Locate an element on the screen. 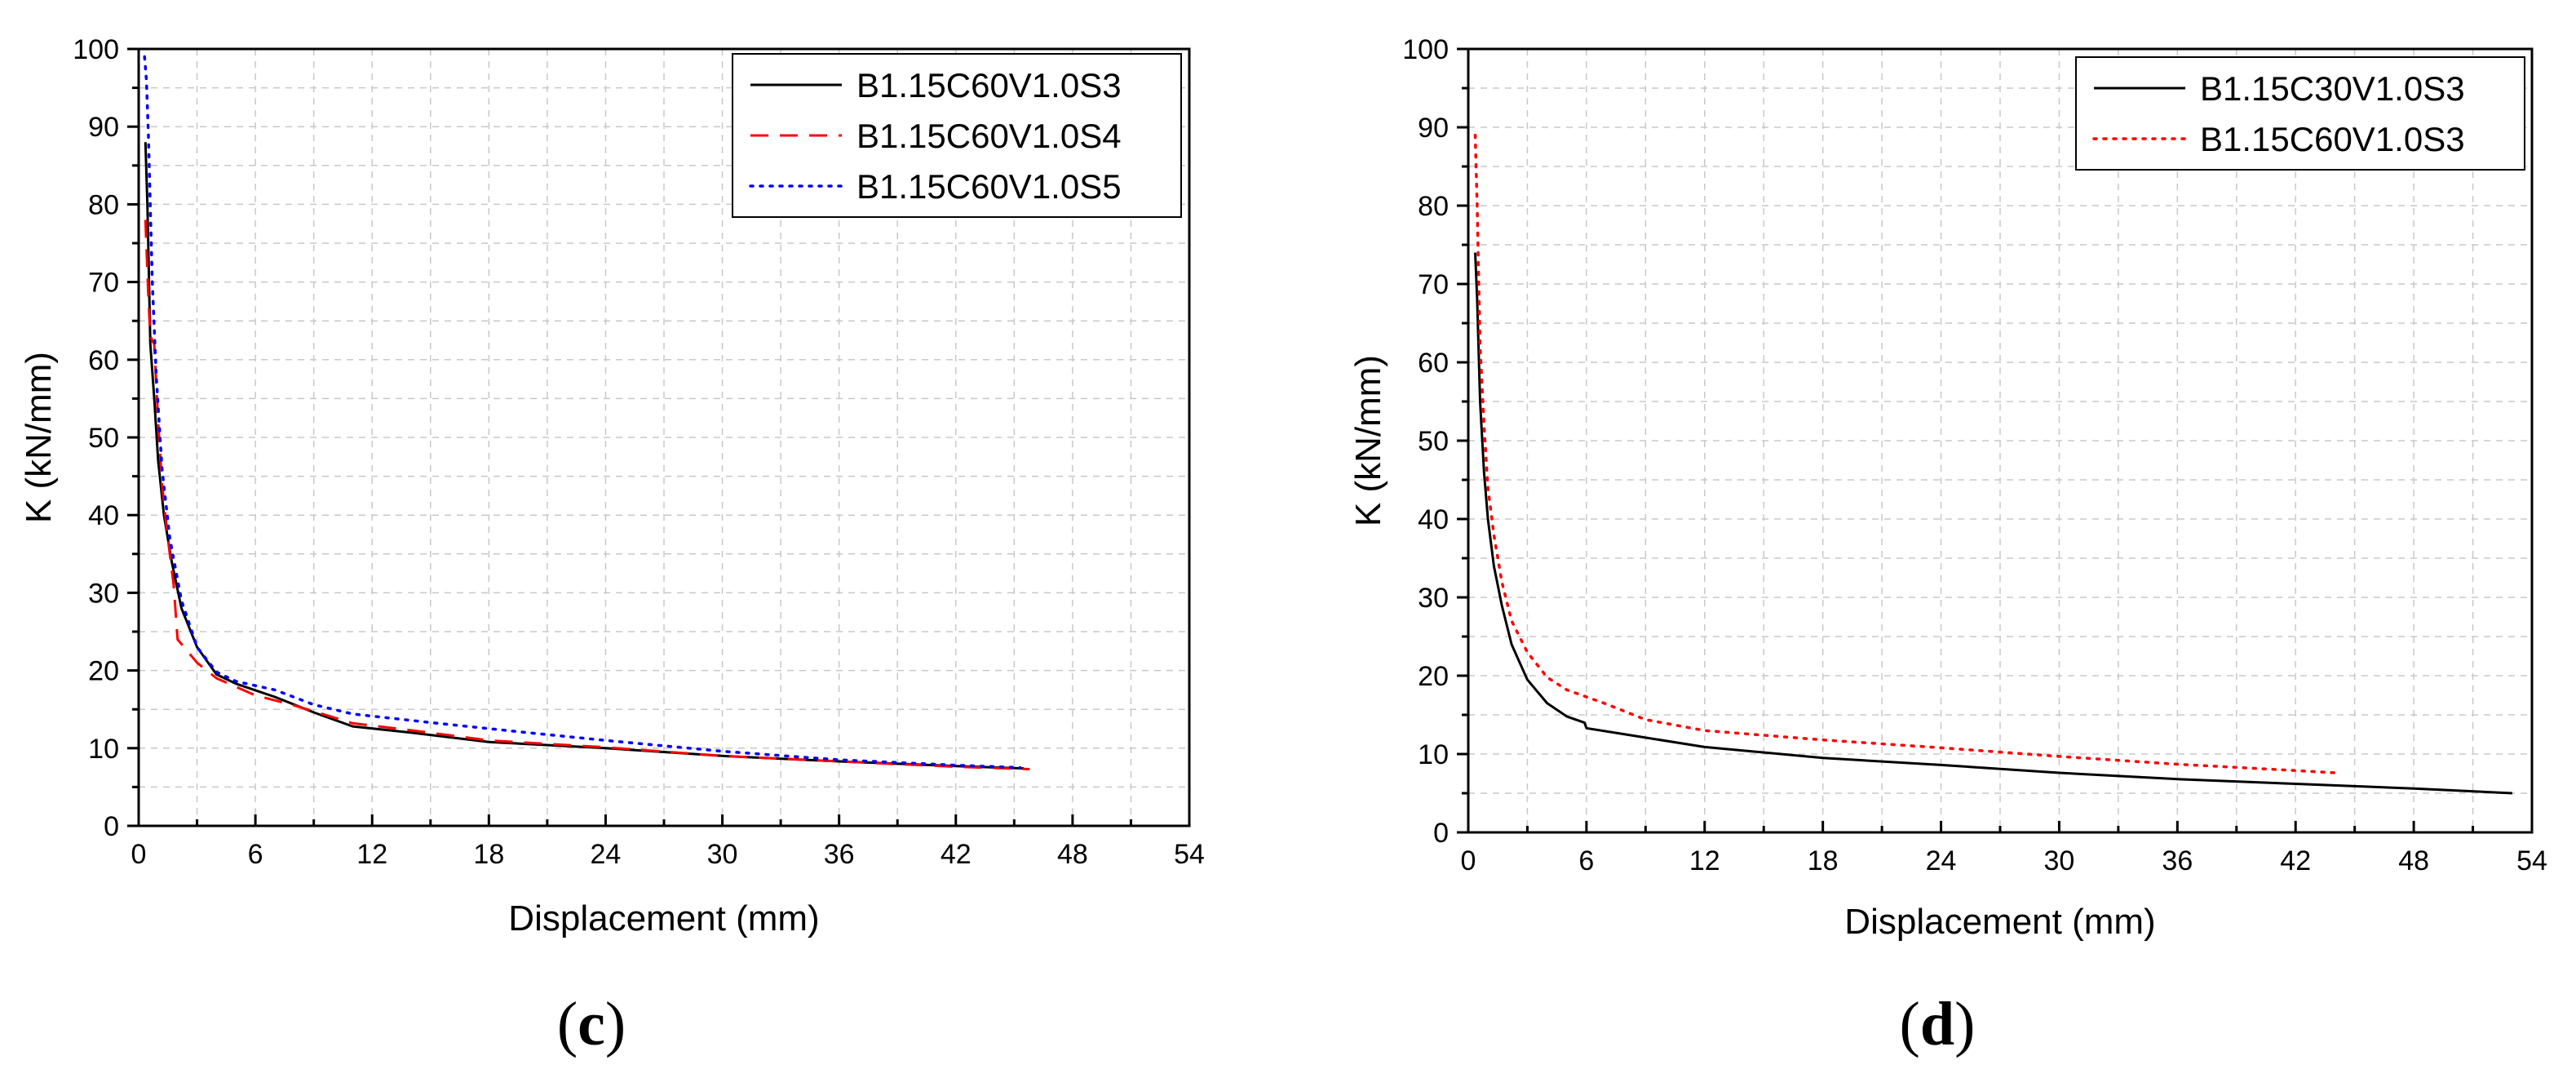 This screenshot has height=1087, width=2576. panel-label-d: (d) is located at coordinates (1938, 1024).